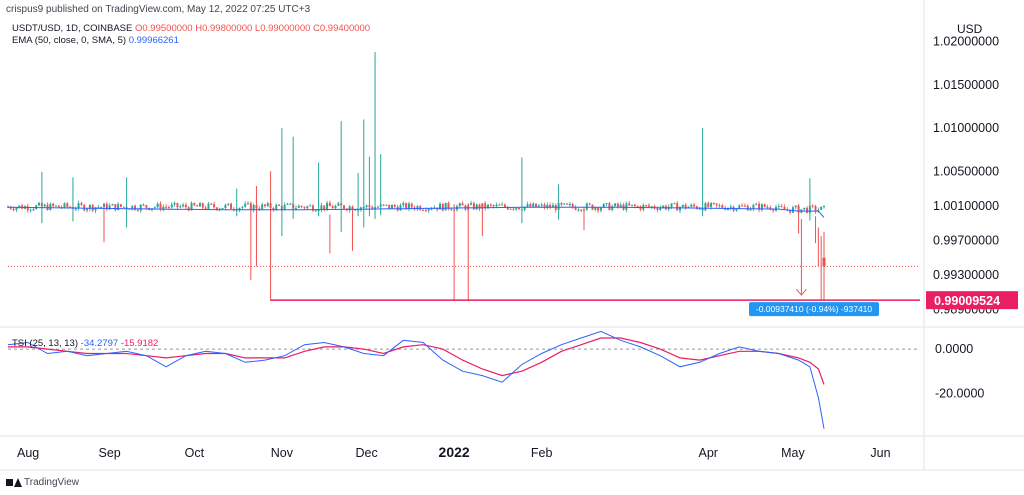  Describe the element at coordinates (966, 240) in the screenshot. I see `price-tick-label: 0.99700000` at that location.